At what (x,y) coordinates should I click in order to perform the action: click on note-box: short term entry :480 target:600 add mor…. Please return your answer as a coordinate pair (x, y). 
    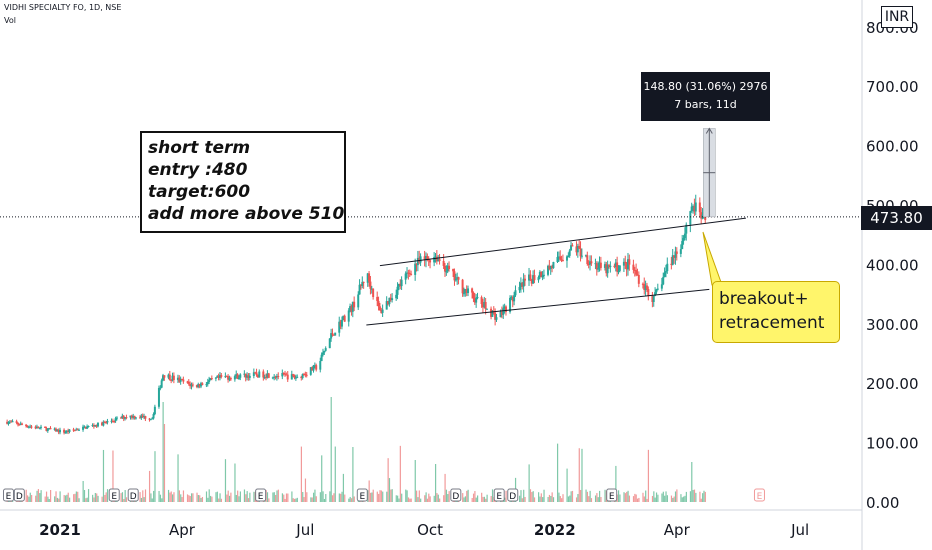
    Looking at the image, I should click on (243, 182).